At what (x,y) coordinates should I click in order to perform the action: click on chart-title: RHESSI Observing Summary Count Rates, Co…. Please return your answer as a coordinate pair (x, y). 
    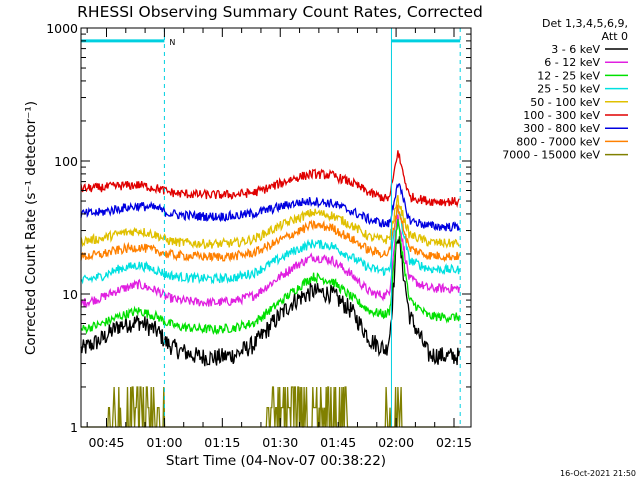
    Looking at the image, I should click on (280, 12).